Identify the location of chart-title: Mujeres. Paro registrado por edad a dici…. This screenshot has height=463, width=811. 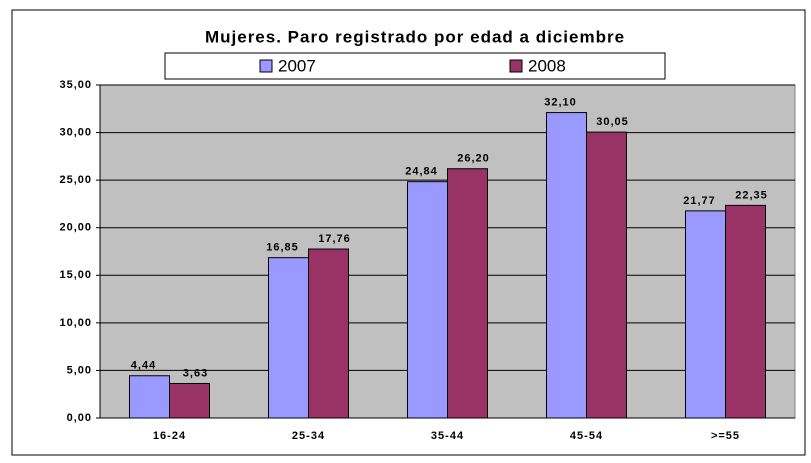
(415, 36).